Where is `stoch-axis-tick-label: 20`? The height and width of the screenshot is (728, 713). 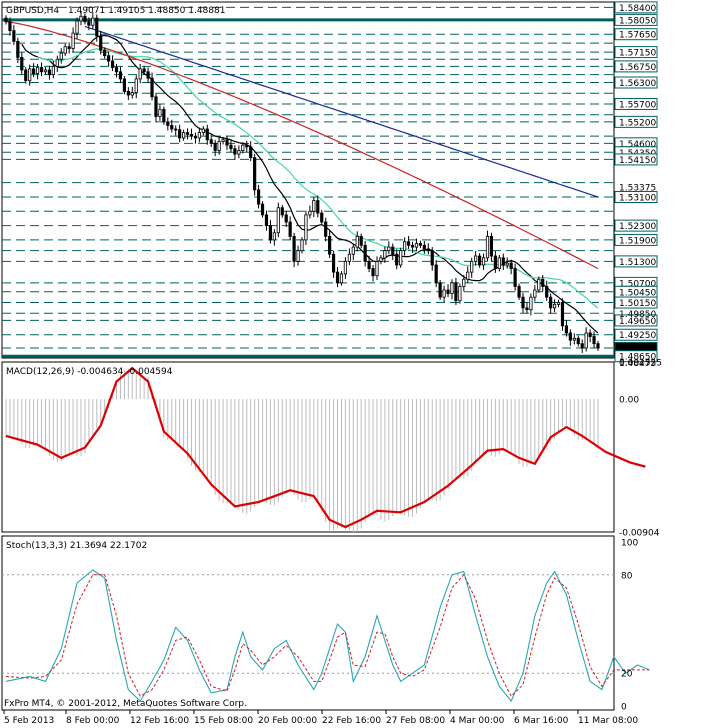
stoch-axis-tick-label: 20 is located at coordinates (627, 675).